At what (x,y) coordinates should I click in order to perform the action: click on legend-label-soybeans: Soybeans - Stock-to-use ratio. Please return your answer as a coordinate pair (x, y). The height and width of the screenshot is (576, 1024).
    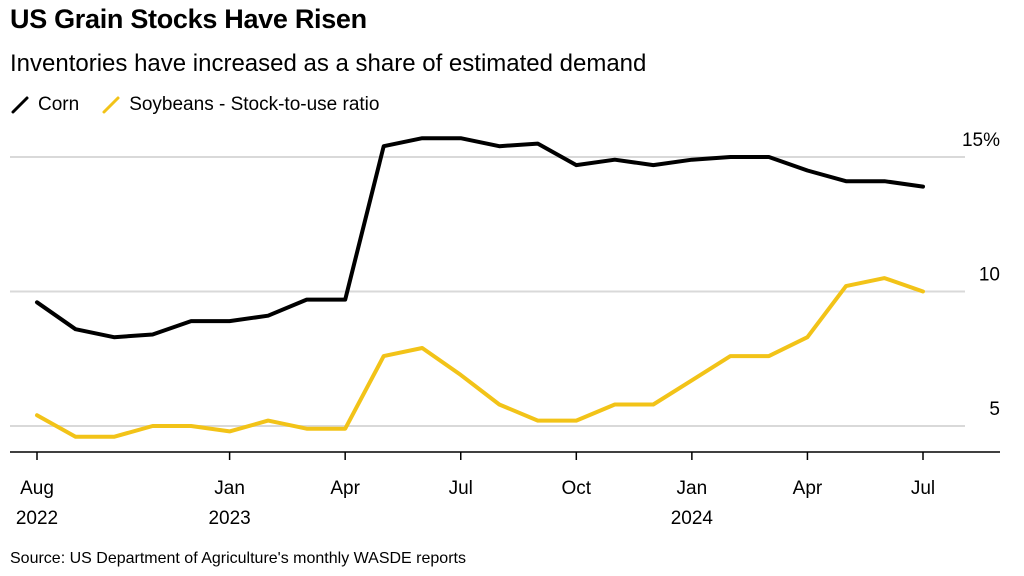
    Looking at the image, I should click on (254, 104).